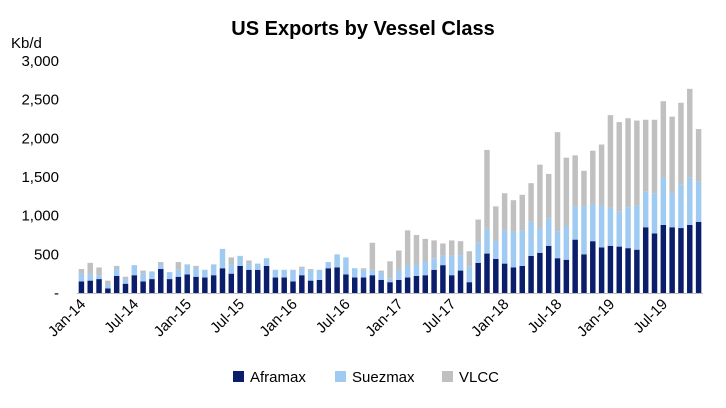 This screenshot has width=726, height=408. What do you see at coordinates (40, 61) in the screenshot?
I see `y-tick-label: 3,000` at bounding box center [40, 61].